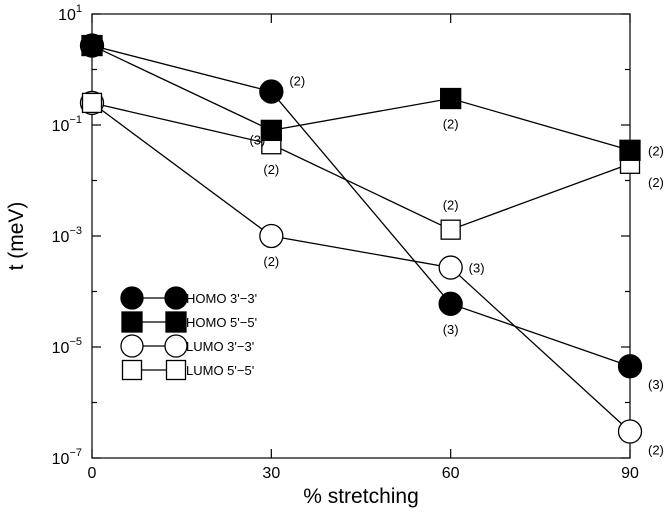  I want to click on y-axis-title: t (meV), so click(16, 236).